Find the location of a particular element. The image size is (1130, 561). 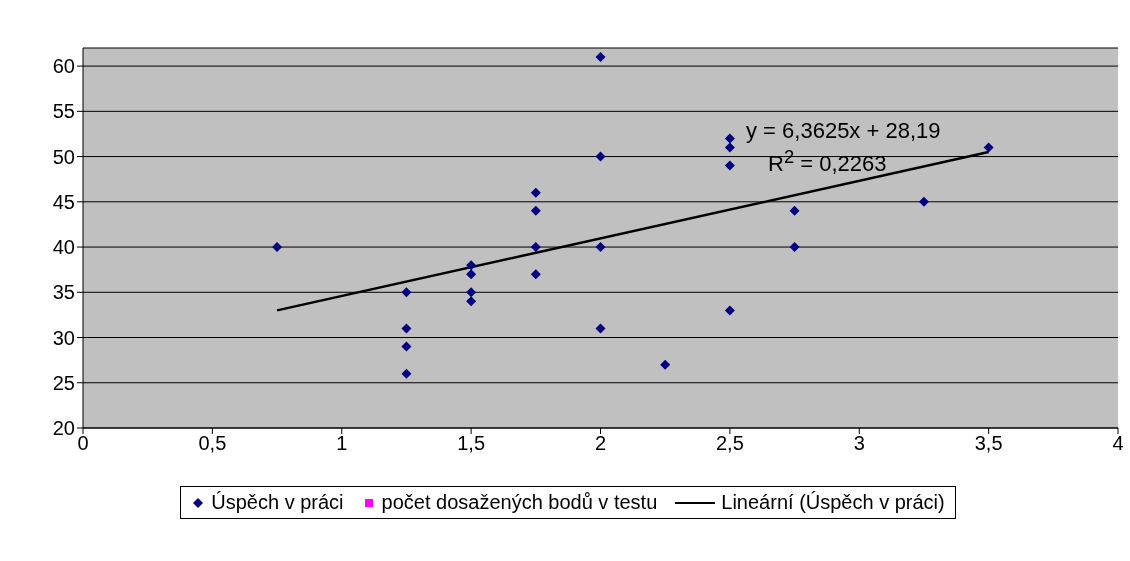

y-tick-label: 40 is located at coordinates (63, 247).